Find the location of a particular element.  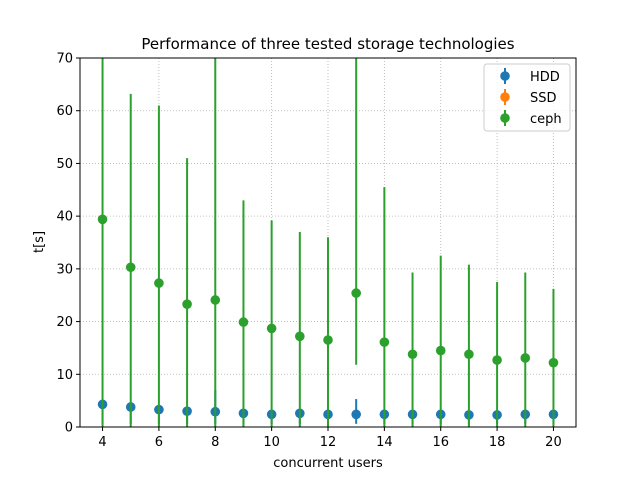

y-axis-title: t[s] is located at coordinates (39, 242).